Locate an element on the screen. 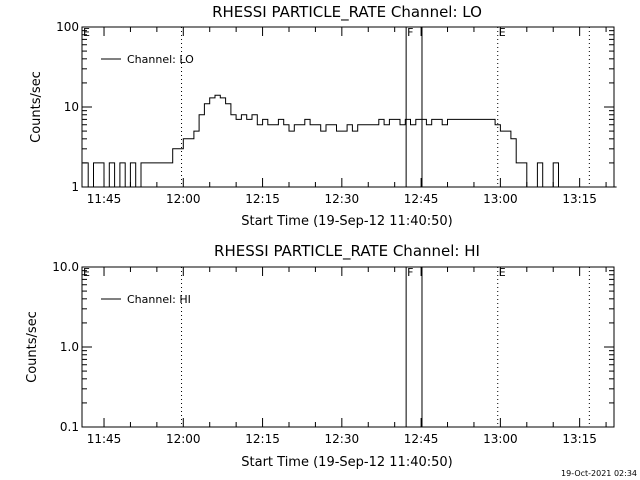 This screenshot has width=640, height=480. hi-x-tick-label: 12:30 is located at coordinates (342, 439).